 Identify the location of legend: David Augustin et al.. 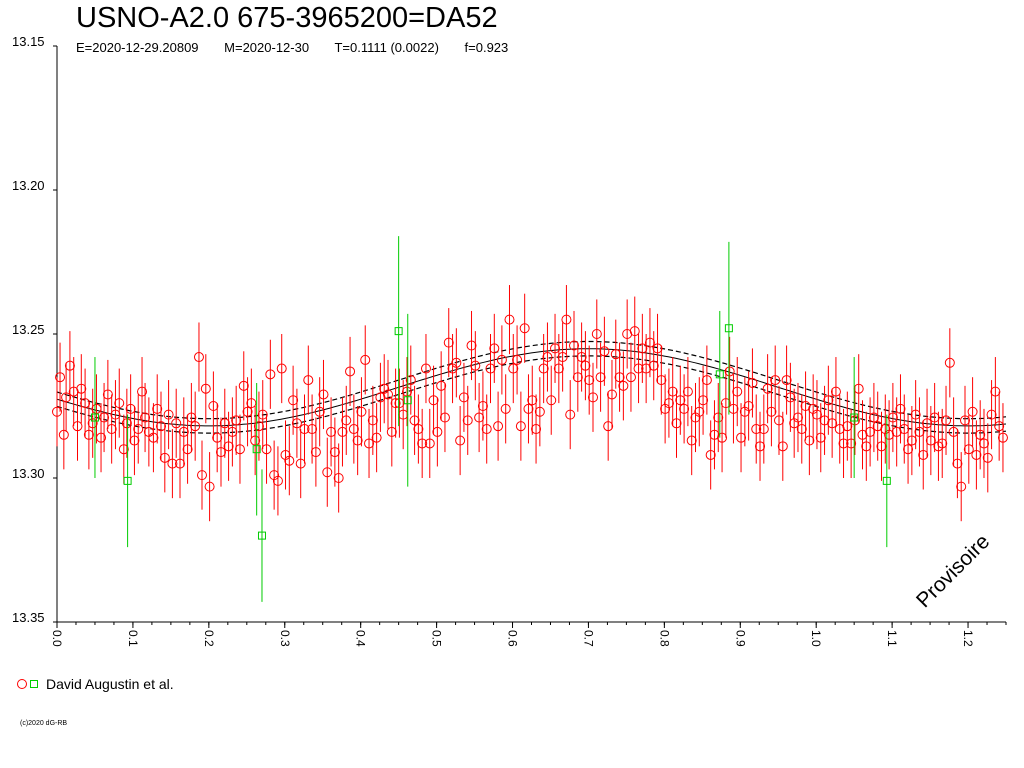
(95, 684).